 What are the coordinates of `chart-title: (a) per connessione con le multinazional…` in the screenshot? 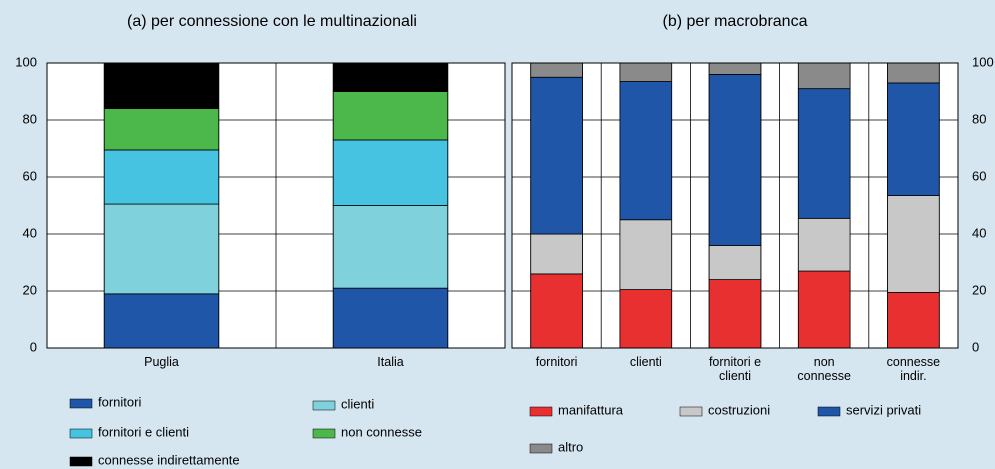 It's located at (272, 21).